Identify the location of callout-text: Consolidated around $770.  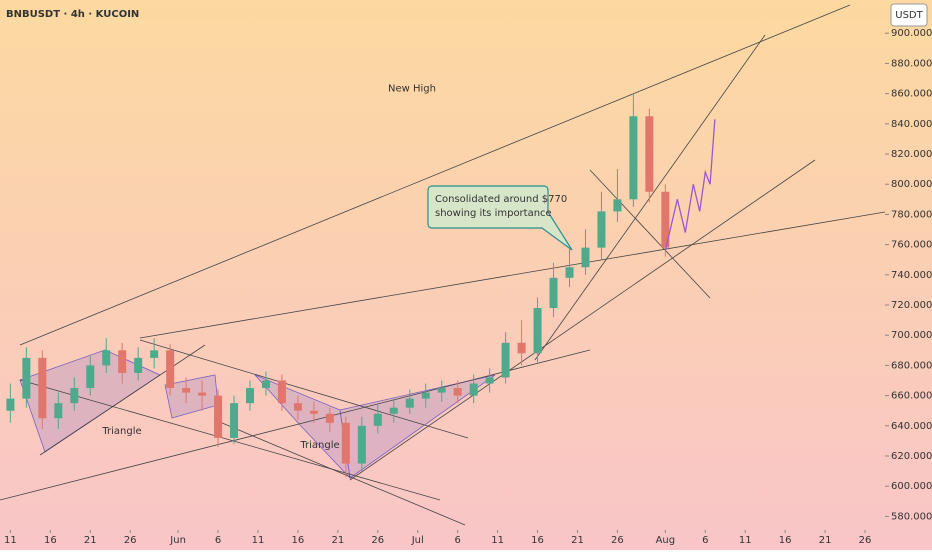
(501, 199).